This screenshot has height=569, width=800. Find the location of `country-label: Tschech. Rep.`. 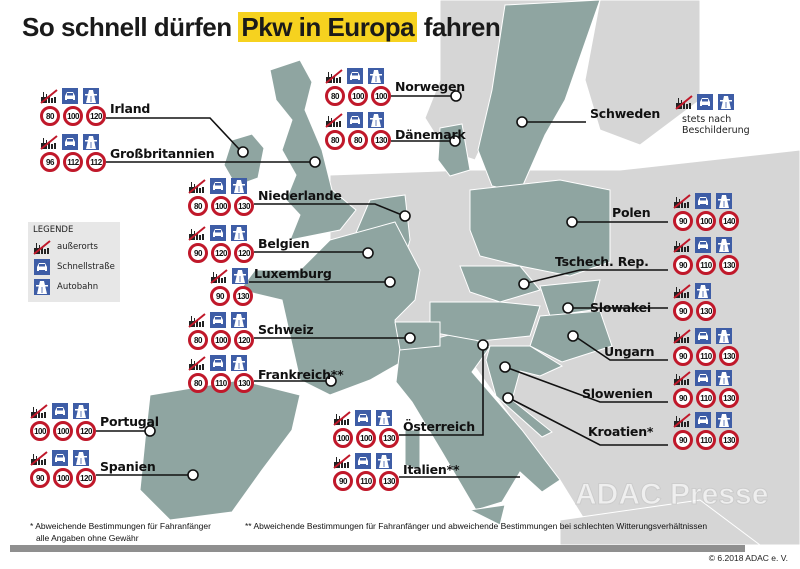

country-label: Tschech. Rep. is located at coordinates (602, 261).